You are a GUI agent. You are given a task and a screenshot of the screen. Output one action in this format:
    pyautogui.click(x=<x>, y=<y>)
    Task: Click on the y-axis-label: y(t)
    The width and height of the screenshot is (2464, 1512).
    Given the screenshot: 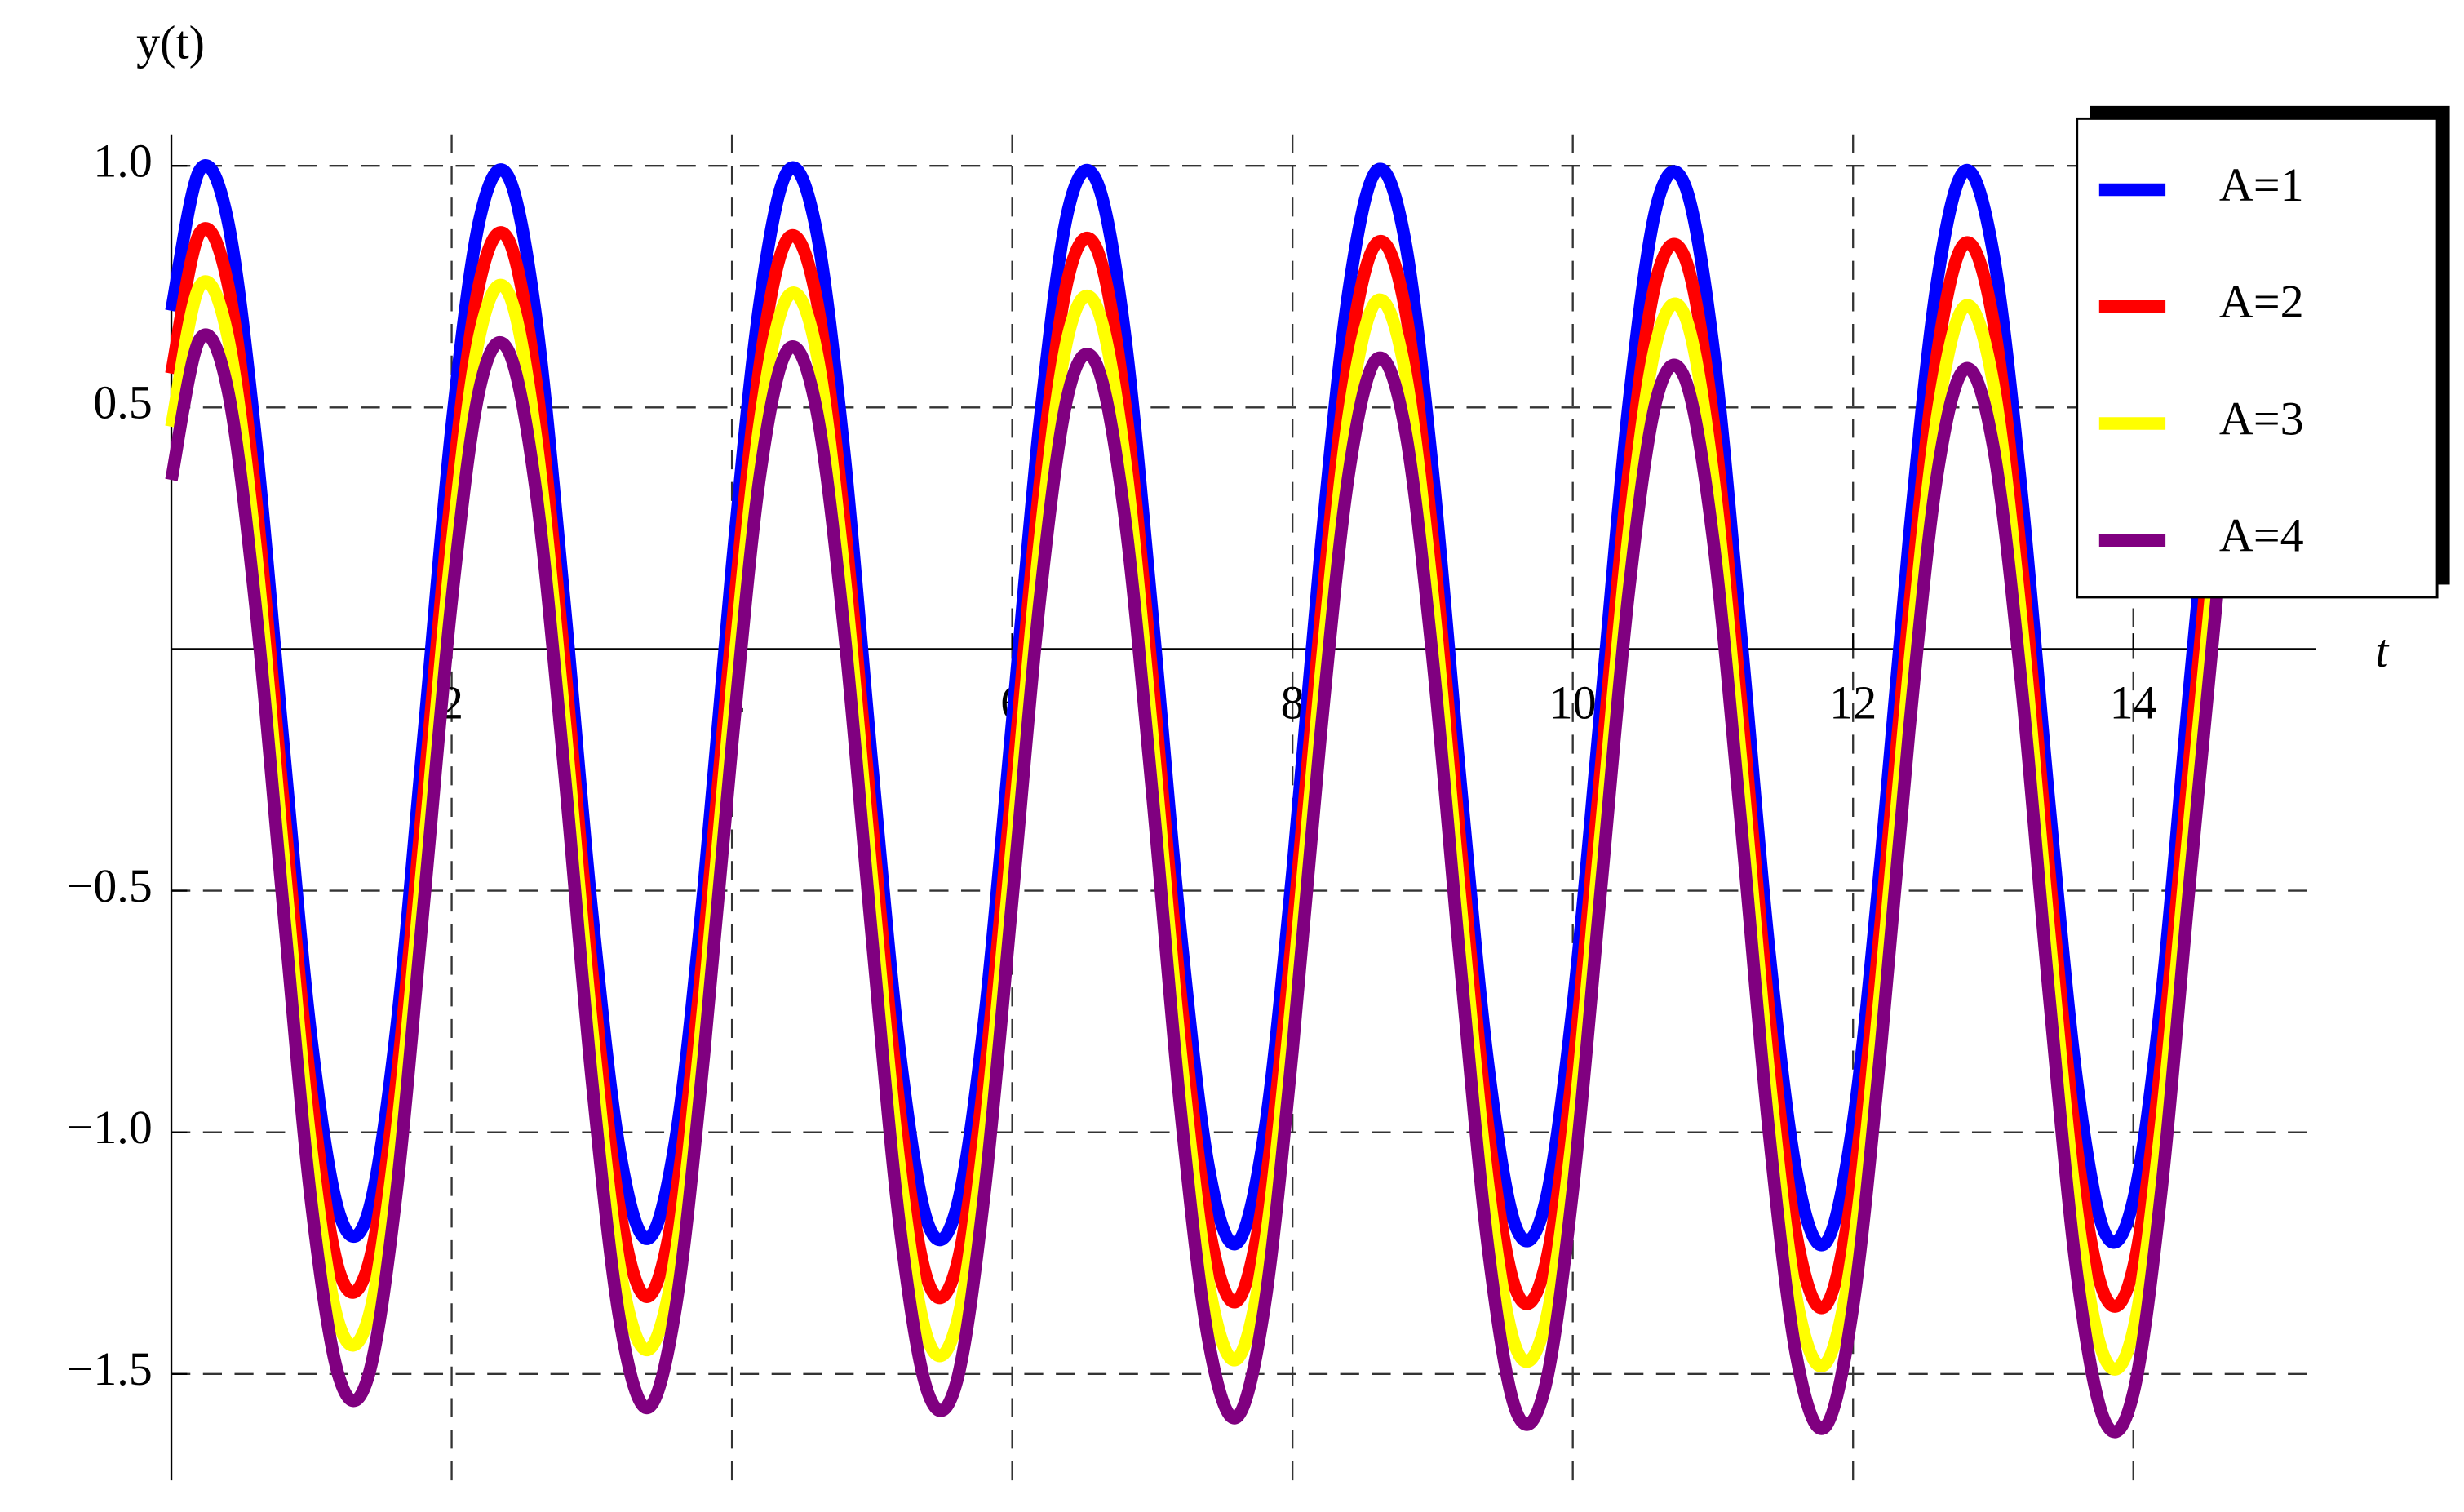 What is the action you would take?
    pyautogui.click(x=170, y=42)
    